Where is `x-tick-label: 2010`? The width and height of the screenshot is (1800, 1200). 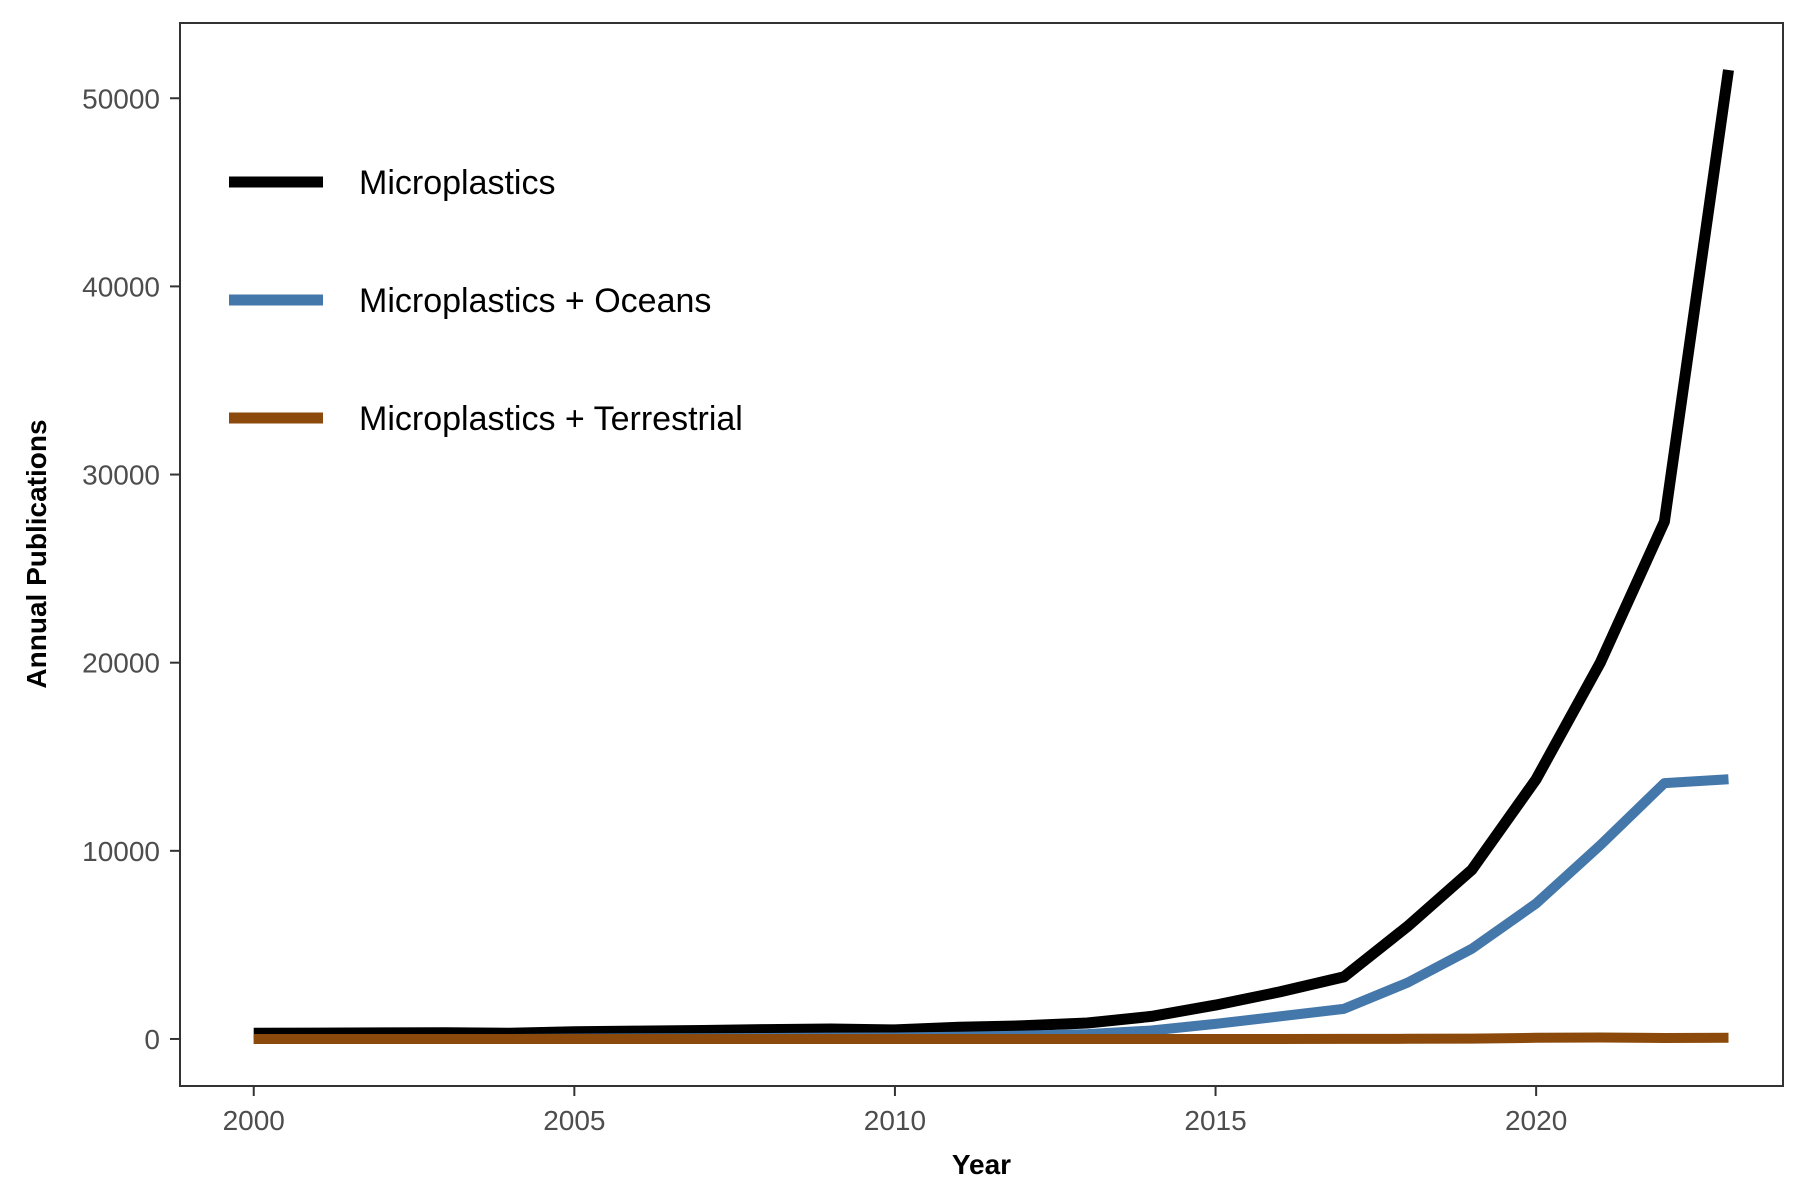
x-tick-label: 2010 is located at coordinates (895, 1120).